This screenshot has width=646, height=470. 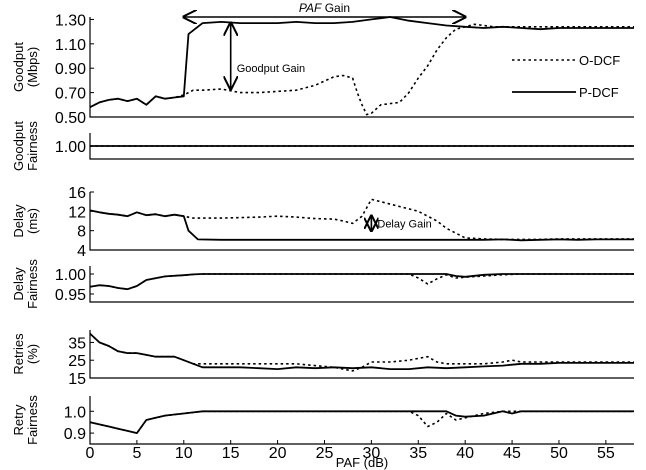 I want to click on panel-retry-fairness: 1.0 0.9 RetryFairness, so click(x=322, y=420).